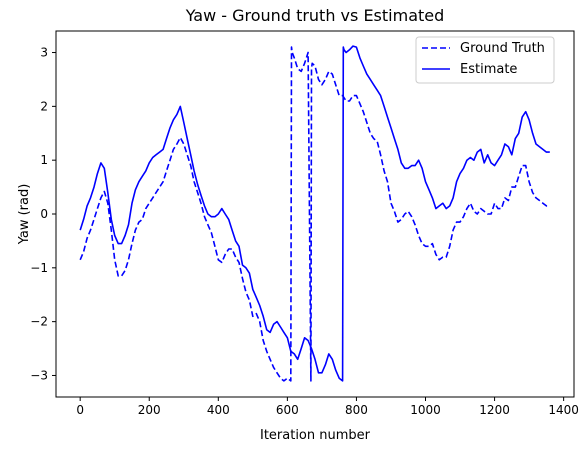 The width and height of the screenshot is (586, 451). What do you see at coordinates (149, 410) in the screenshot?
I see `x-tick-label: 200` at bounding box center [149, 410].